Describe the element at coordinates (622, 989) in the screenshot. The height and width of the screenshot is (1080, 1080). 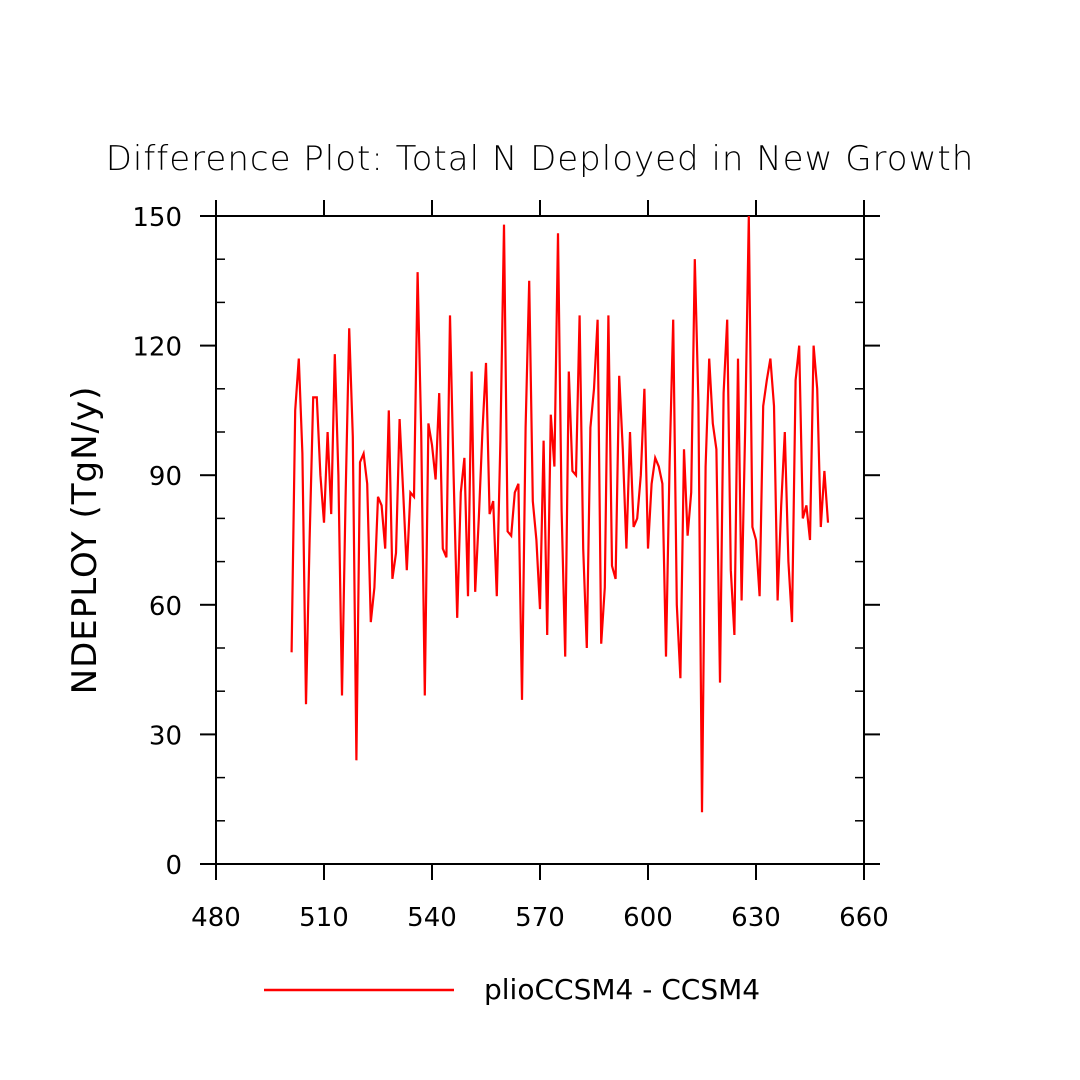
I see `legend-label: plioCCSM4 - CCSM4` at that location.